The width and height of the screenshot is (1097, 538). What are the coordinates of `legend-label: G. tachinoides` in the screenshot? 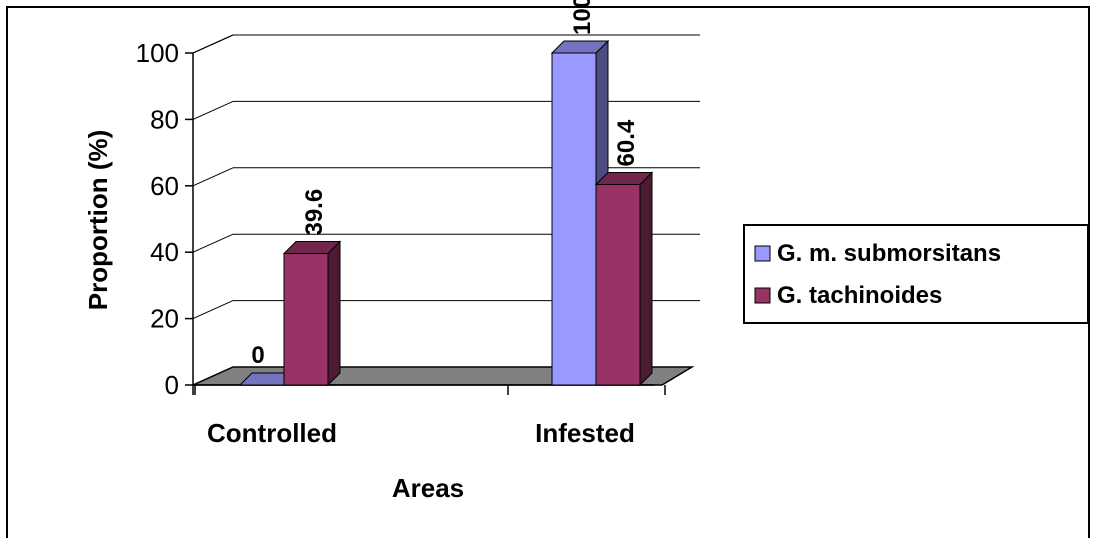 It's located at (859, 295).